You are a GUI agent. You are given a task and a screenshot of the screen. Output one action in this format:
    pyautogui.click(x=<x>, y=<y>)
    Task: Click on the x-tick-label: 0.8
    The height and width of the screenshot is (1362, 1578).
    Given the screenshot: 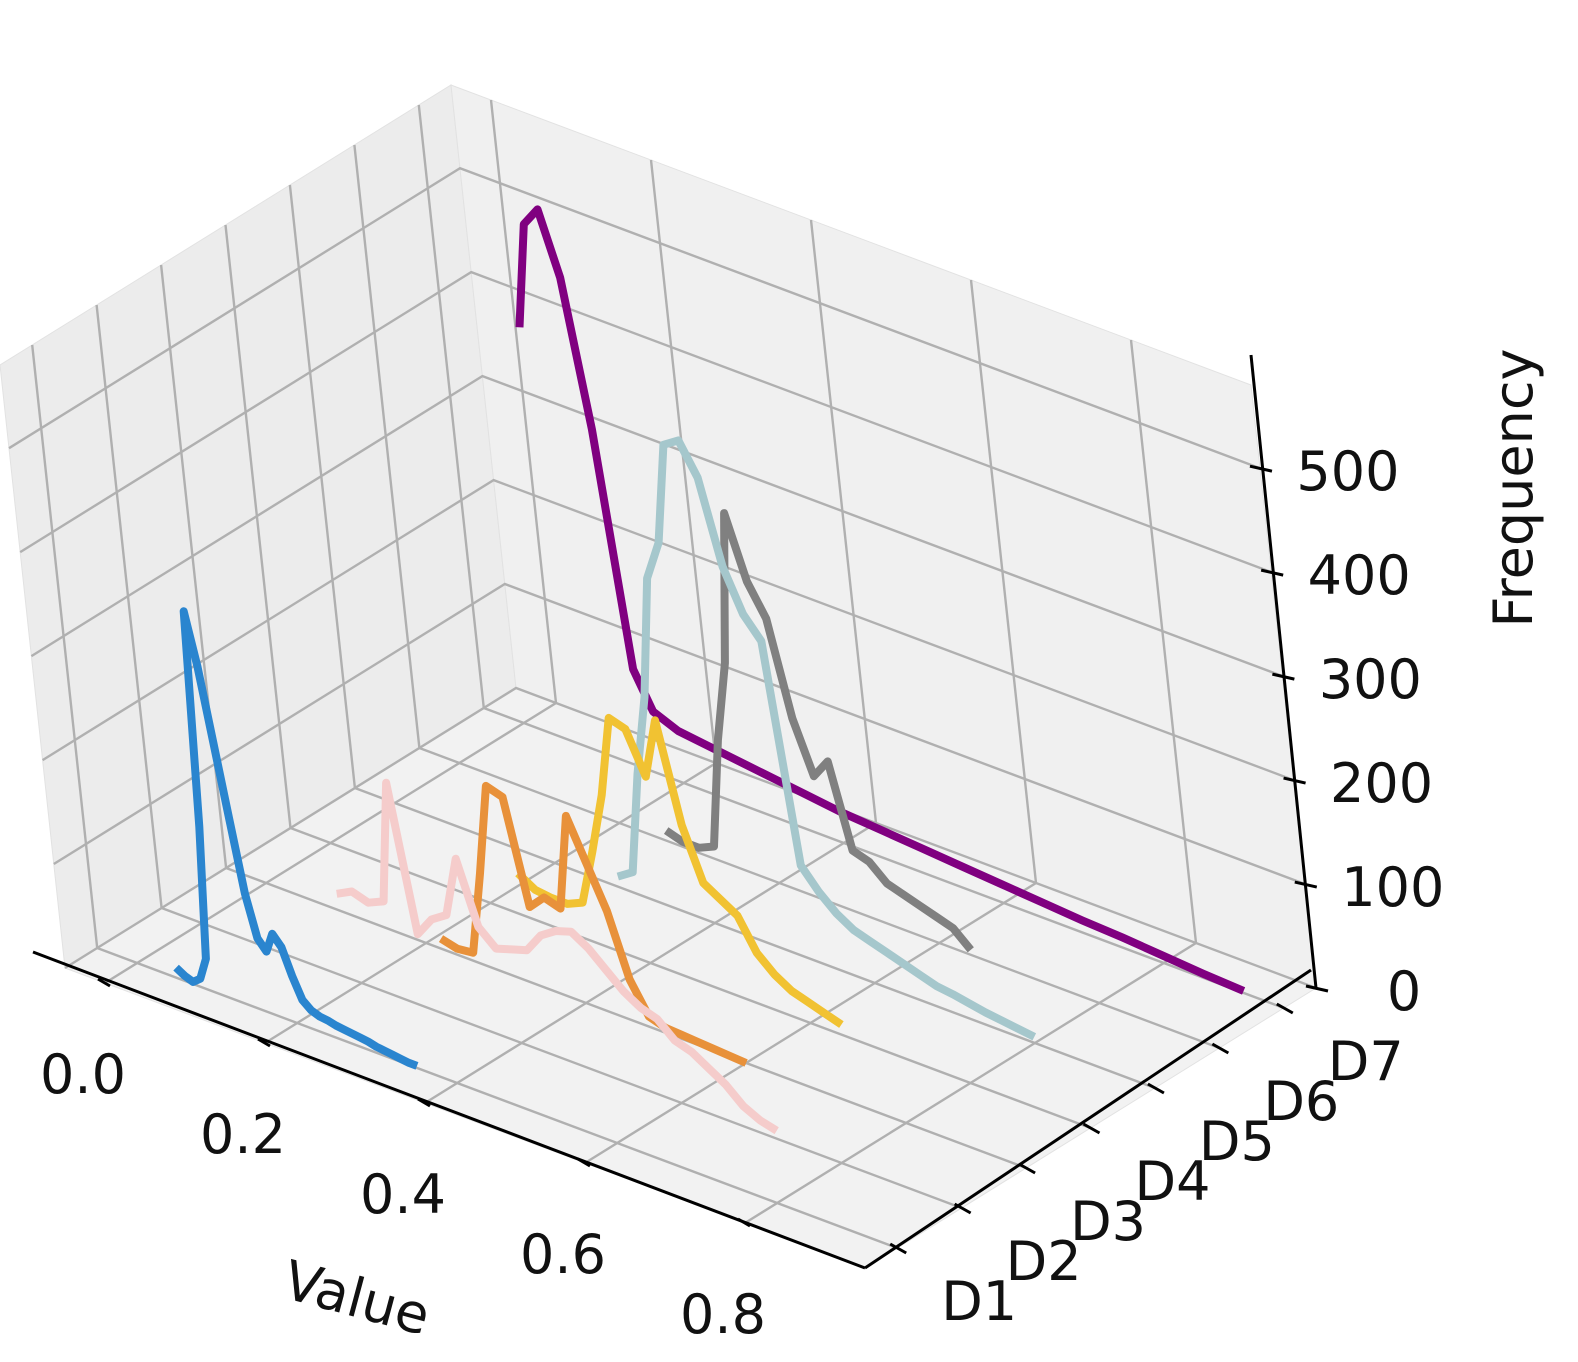 What is the action you would take?
    pyautogui.click(x=723, y=1314)
    